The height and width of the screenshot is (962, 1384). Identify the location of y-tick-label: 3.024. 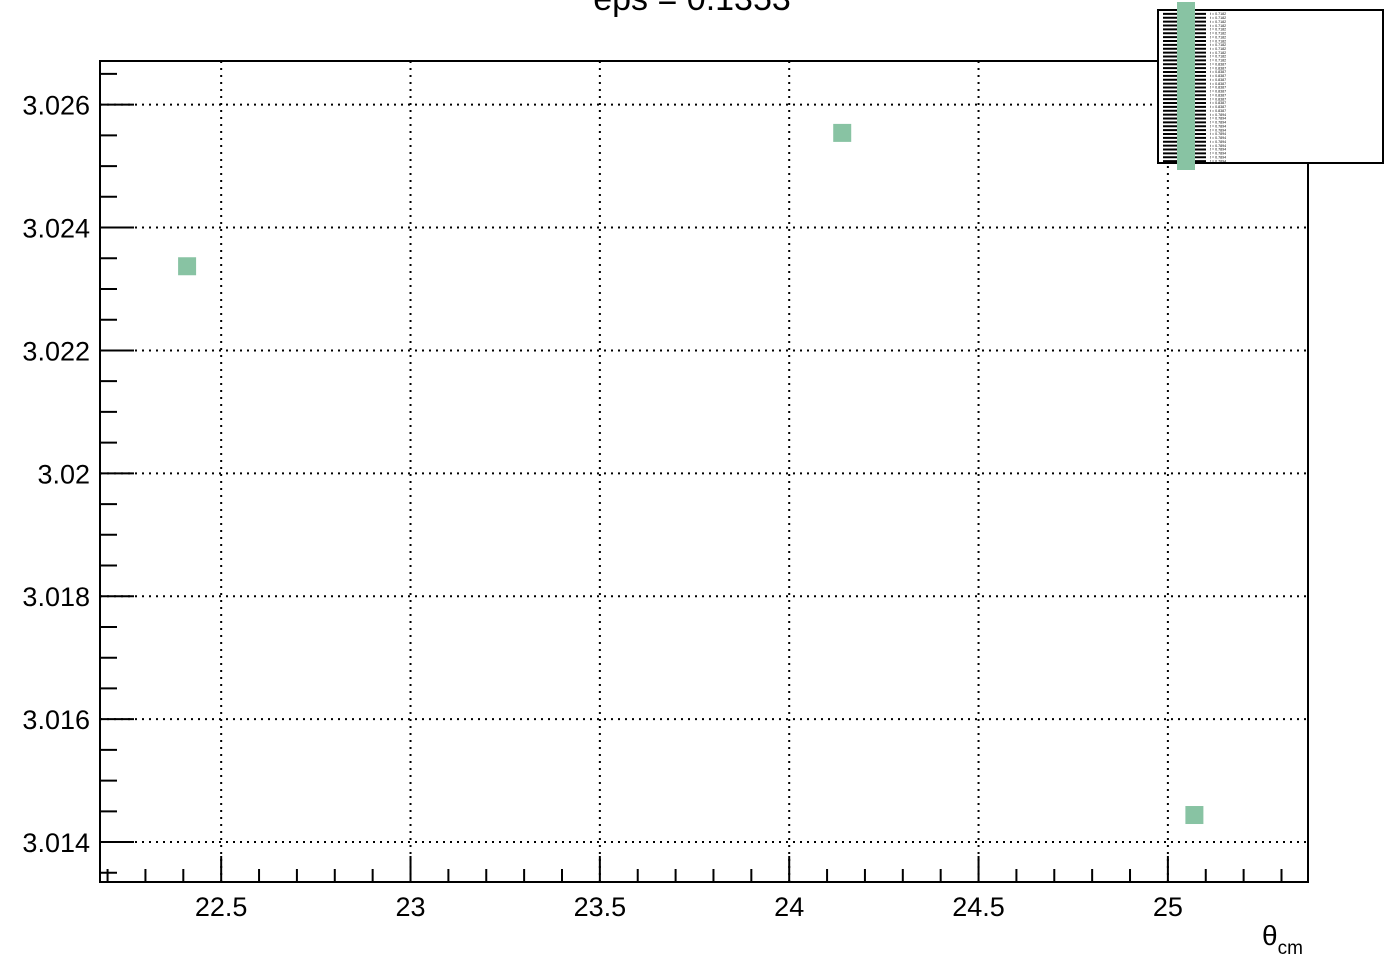
(56, 229).